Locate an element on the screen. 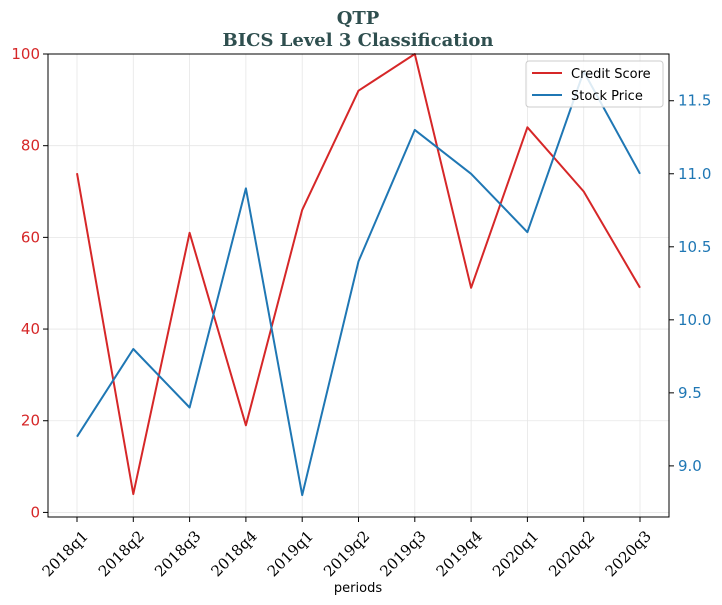 This screenshot has height=605, width=722. x-tick-label: 2018q2 is located at coordinates (121, 553).